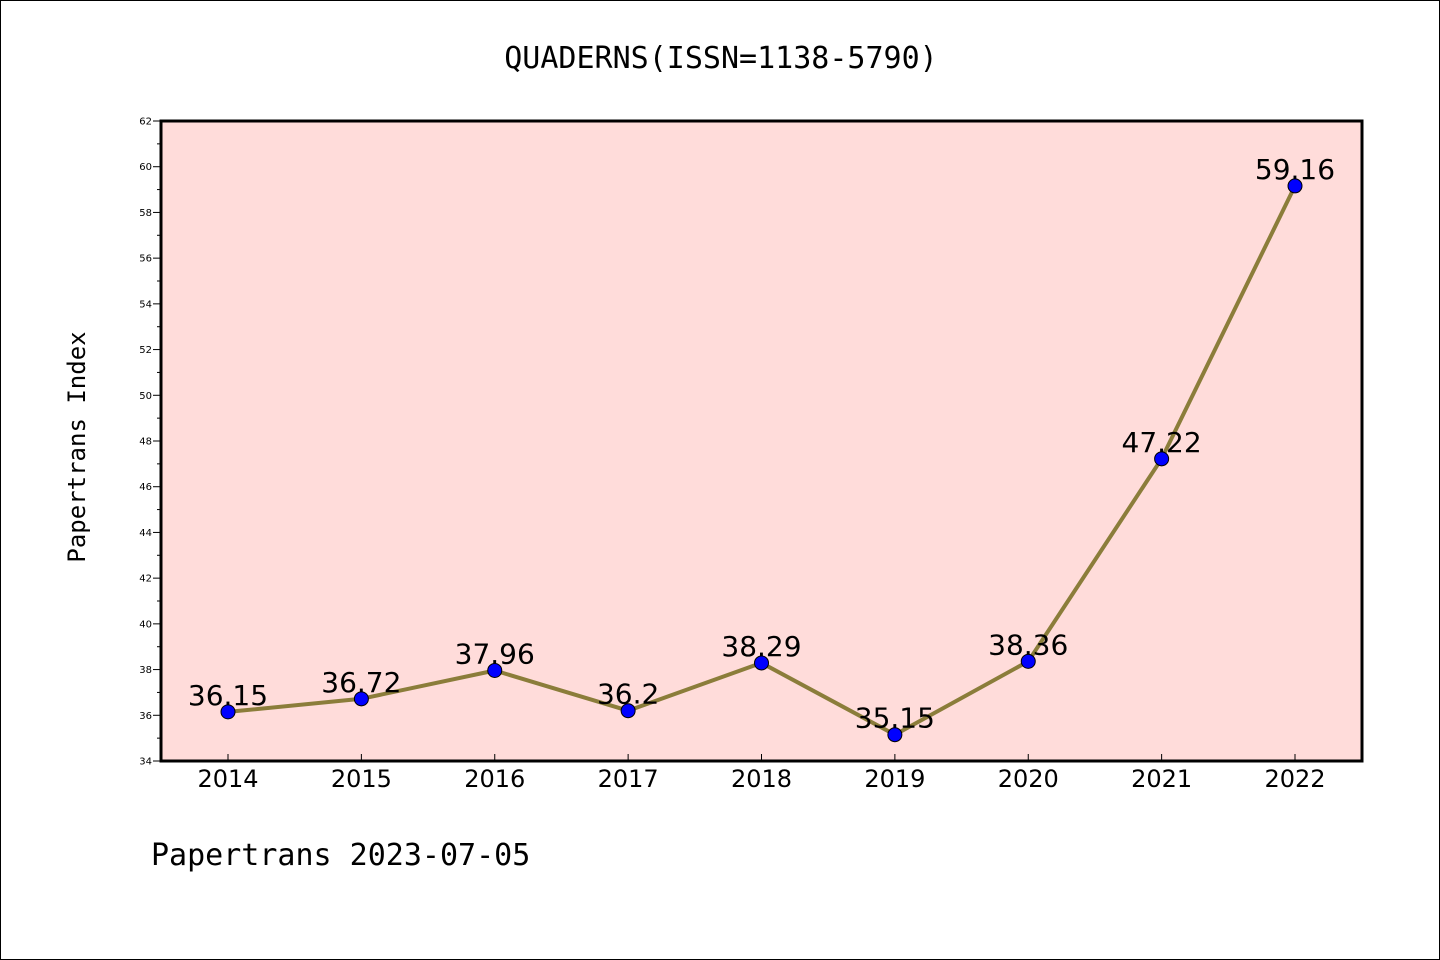 The height and width of the screenshot is (960, 1440). I want to click on chart-title: QUADERNS(ISSN=1138-5790), so click(720, 58).